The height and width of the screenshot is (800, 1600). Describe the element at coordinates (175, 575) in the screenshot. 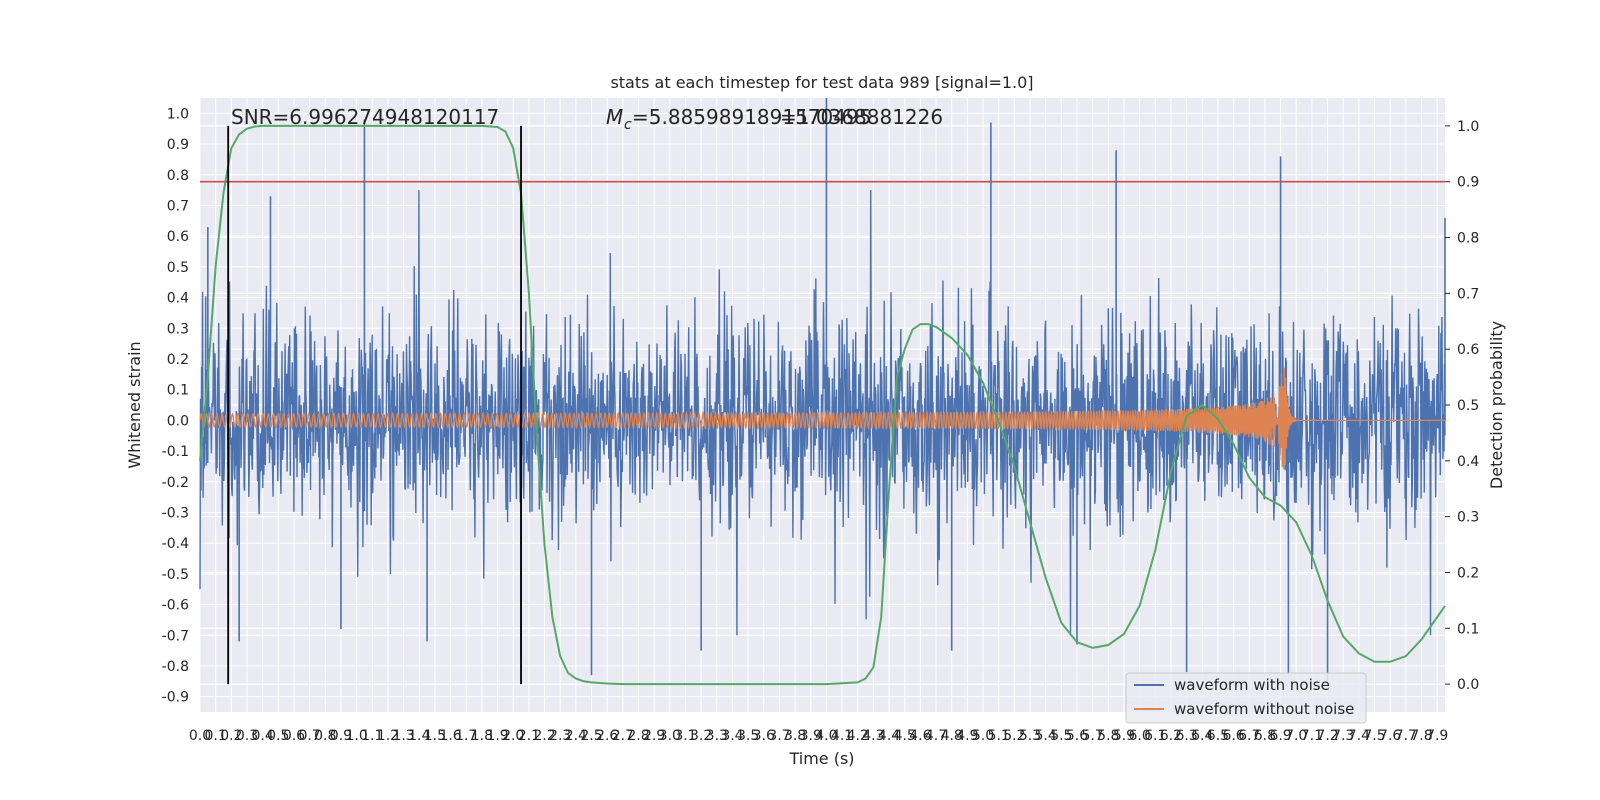

I see `y-left-tick-label: -0.5` at that location.